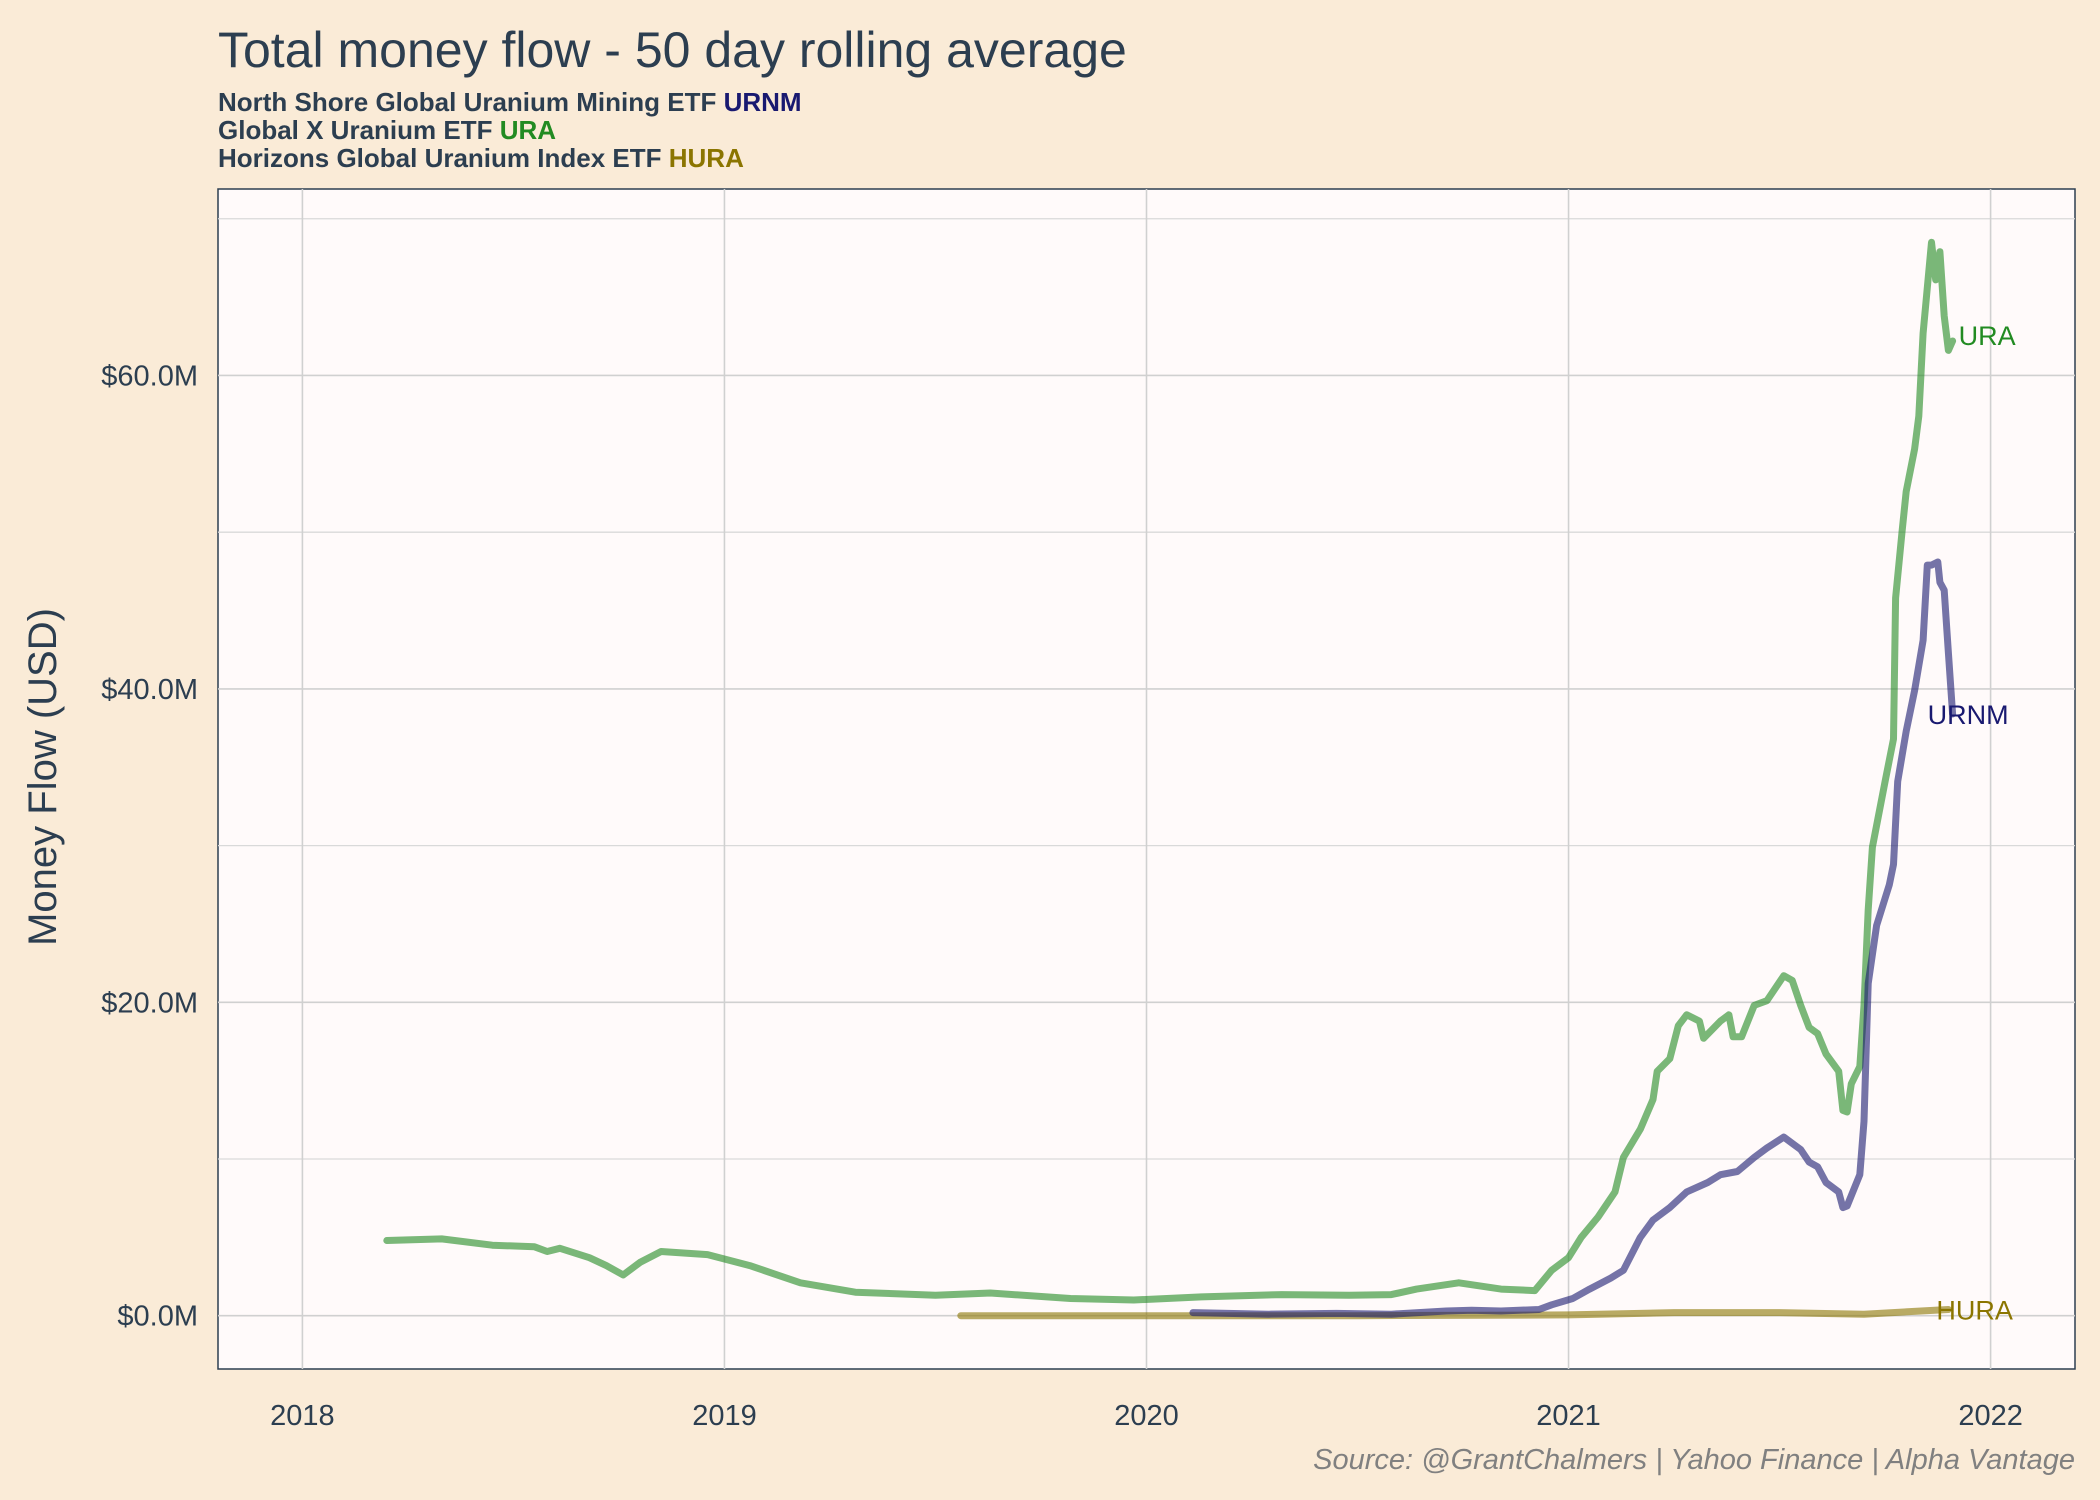 The image size is (2100, 1500). What do you see at coordinates (149, 376) in the screenshot?
I see `y-tick-label: $60.0M` at bounding box center [149, 376].